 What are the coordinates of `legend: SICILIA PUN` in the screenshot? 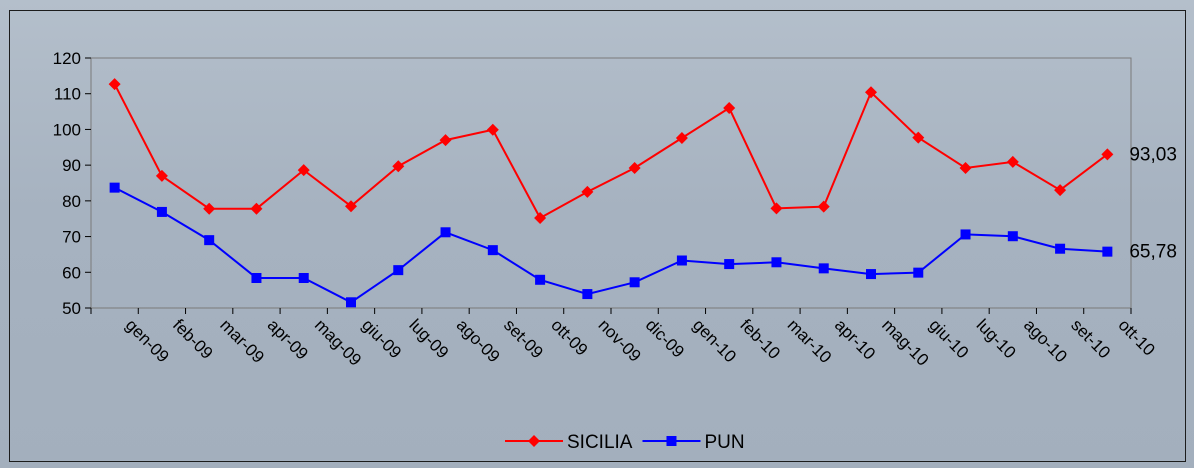 It's located at (625, 442).